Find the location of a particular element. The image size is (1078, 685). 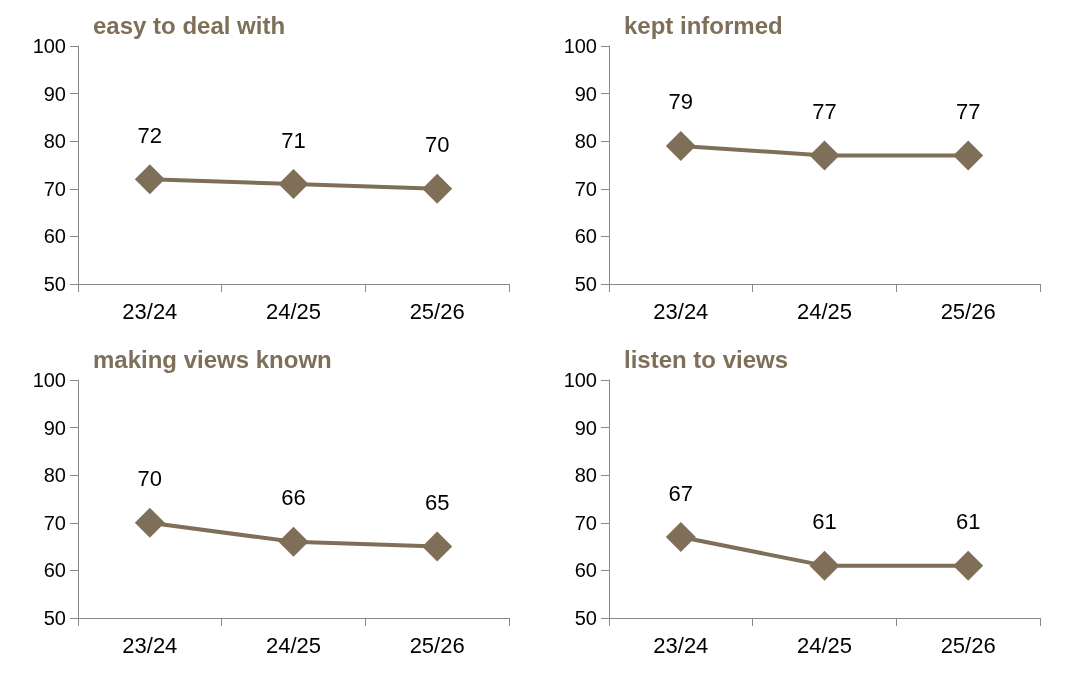

chart-title: listen to views is located at coordinates (706, 359).